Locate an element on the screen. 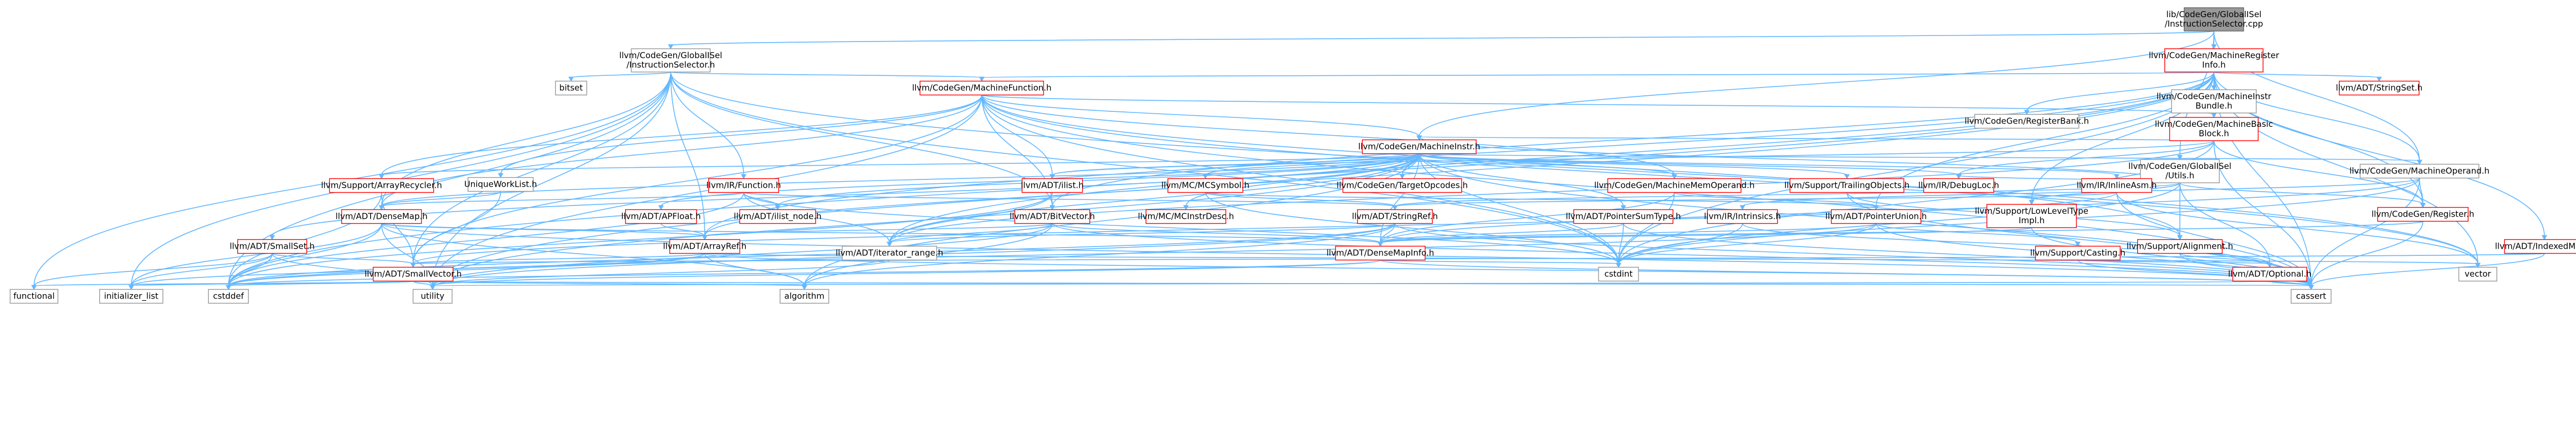  node-optional: llvm/ADT/Optional.h is located at coordinates (2270, 274).